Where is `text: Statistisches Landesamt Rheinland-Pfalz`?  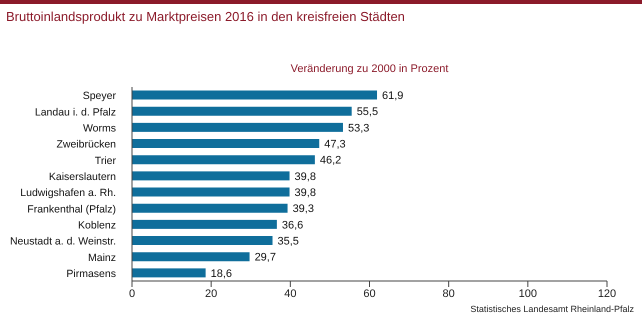
text: Statistisches Landesamt Rheinland-Pfalz is located at coordinates (552, 309).